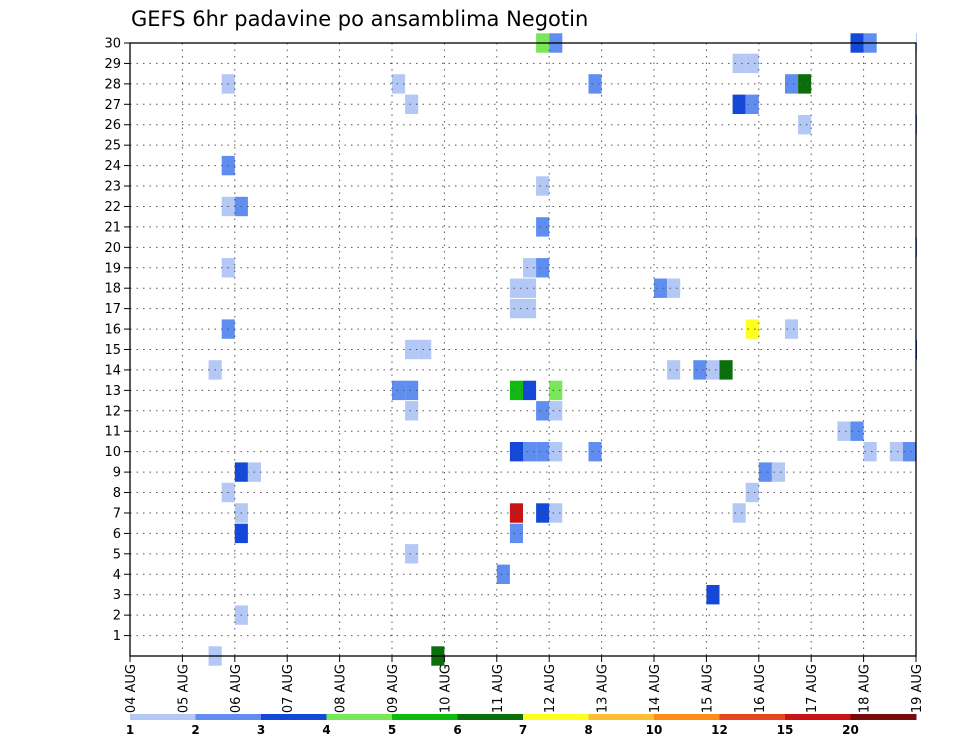 This screenshot has height=742, width=960. What do you see at coordinates (457, 730) in the screenshot?
I see `legend-label: 6` at bounding box center [457, 730].